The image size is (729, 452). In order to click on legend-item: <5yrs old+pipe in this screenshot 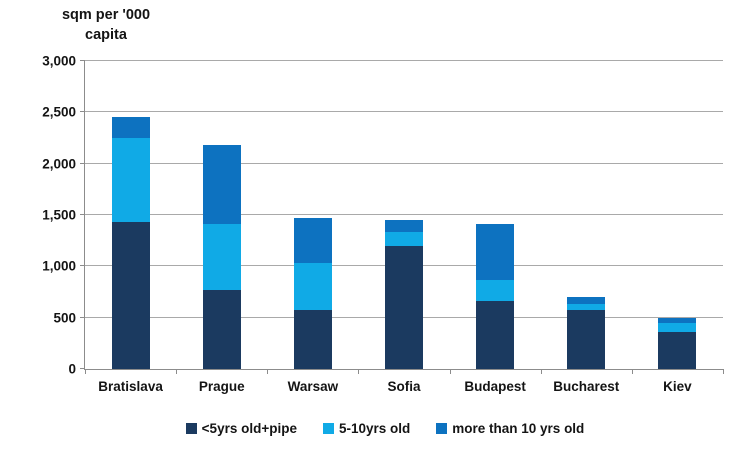, I will do `click(241, 428)`.